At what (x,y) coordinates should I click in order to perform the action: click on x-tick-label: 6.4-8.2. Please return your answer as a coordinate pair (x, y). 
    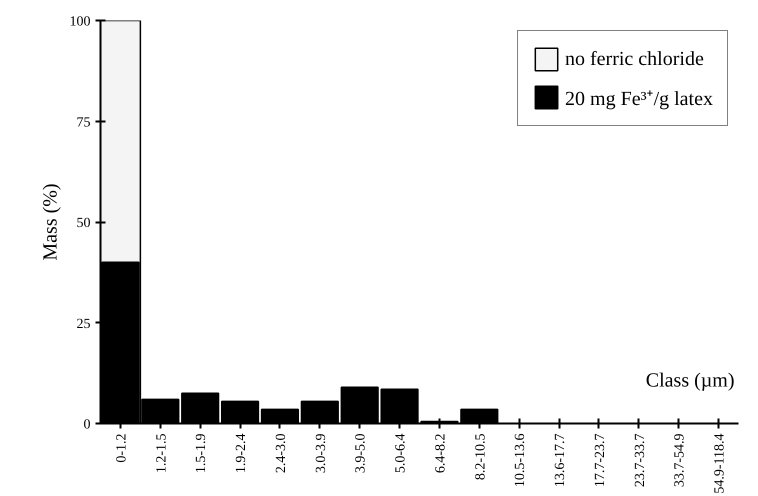
    Looking at the image, I should click on (440, 453).